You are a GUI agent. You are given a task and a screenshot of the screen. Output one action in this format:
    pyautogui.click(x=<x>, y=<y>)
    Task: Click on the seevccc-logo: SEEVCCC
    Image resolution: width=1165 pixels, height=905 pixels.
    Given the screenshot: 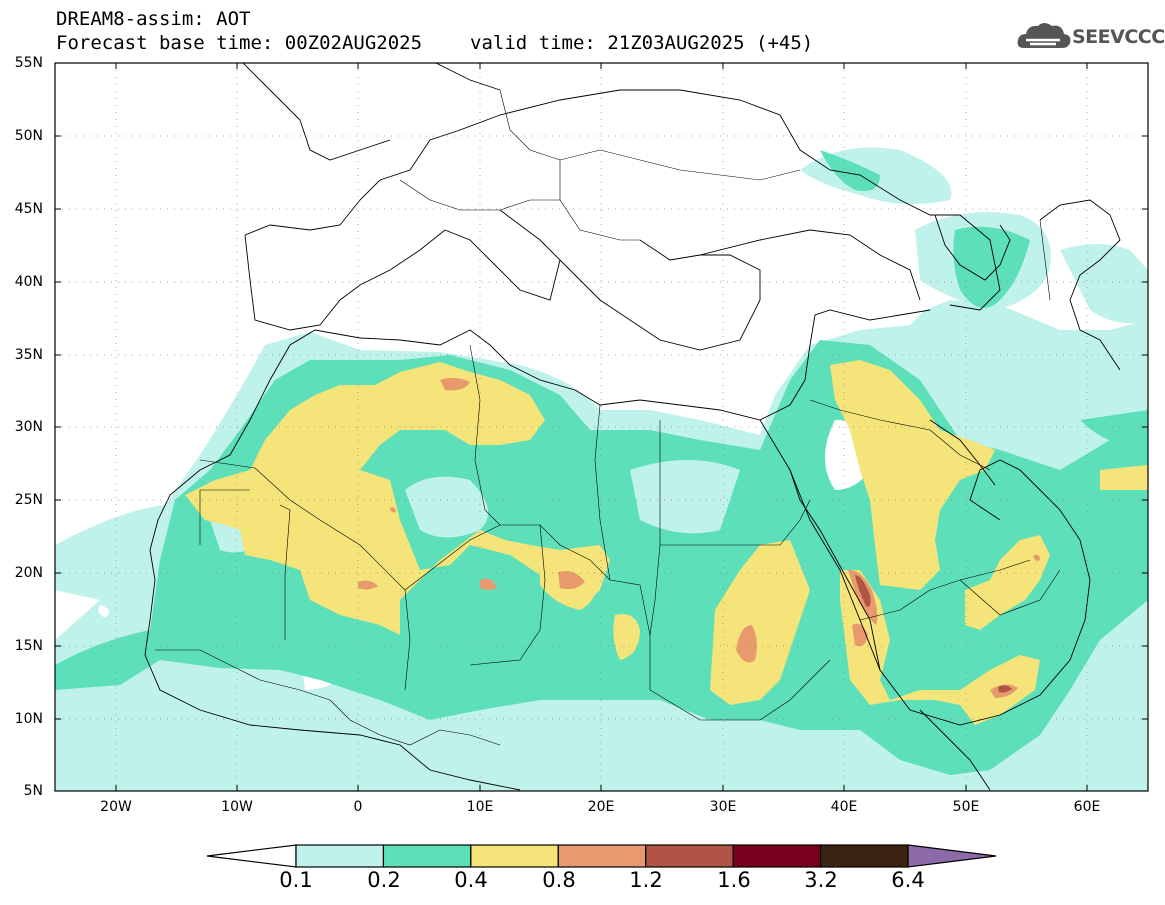 What is the action you would take?
    pyautogui.click(x=1090, y=40)
    